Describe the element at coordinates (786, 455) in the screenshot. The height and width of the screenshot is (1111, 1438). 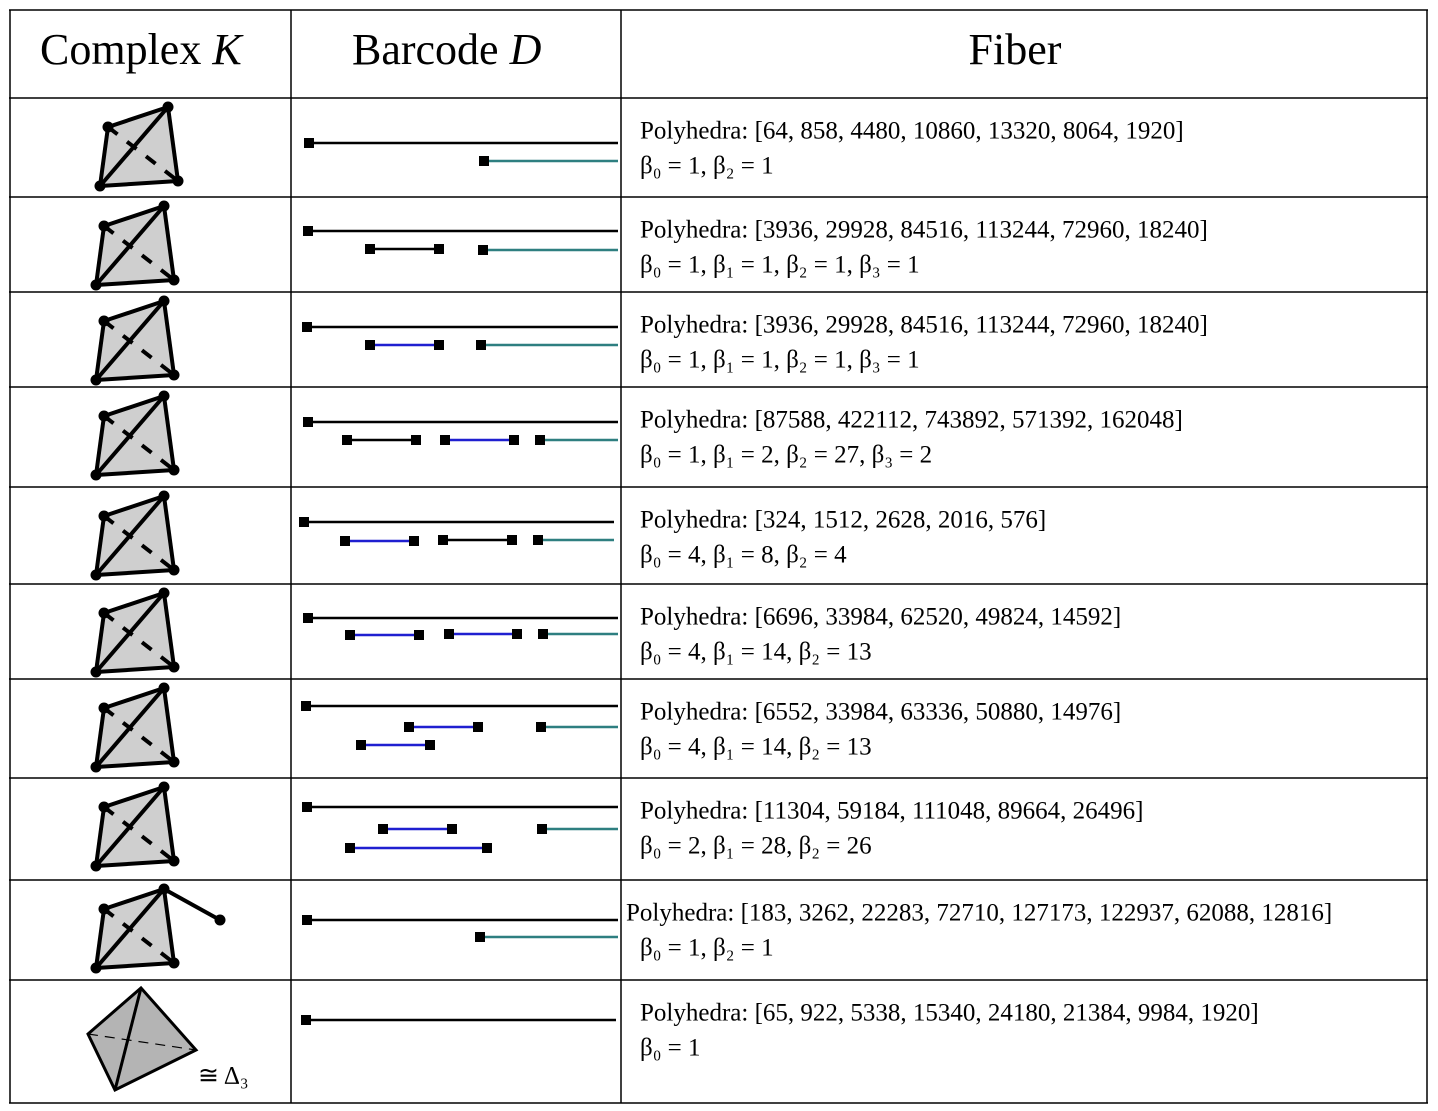
I see `betti: β₀ = 1, β₁ = 2, β₂ = 27, β₃ = 2` at that location.